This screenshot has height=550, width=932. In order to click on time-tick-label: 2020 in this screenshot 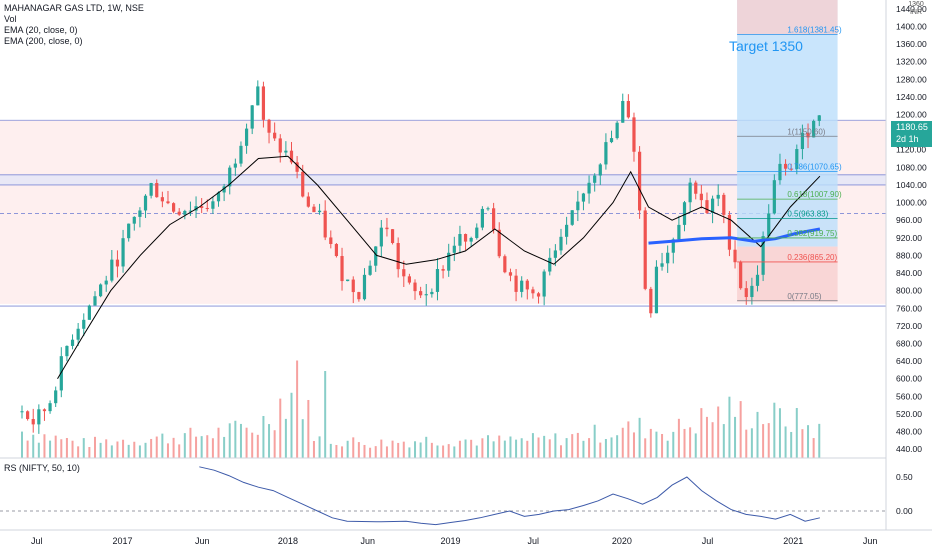, I will do `click(622, 541)`.